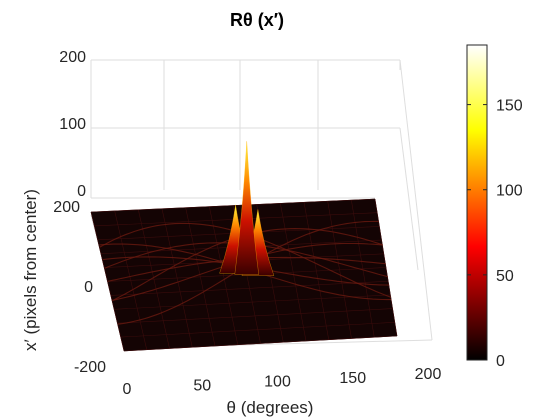 This screenshot has height=420, width=560. I want to click on y-tick-label: 0, so click(88, 287).